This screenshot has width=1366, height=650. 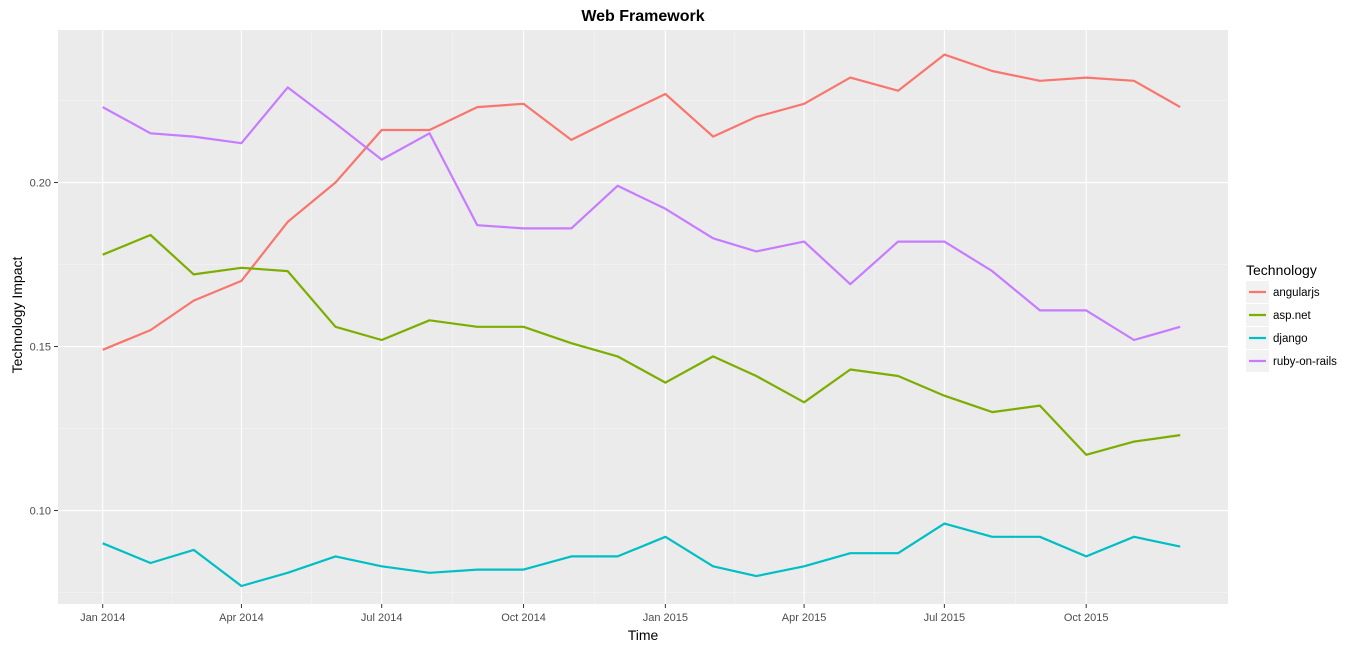 I want to click on legend-label-angularjs: angularjs, so click(x=1296, y=293).